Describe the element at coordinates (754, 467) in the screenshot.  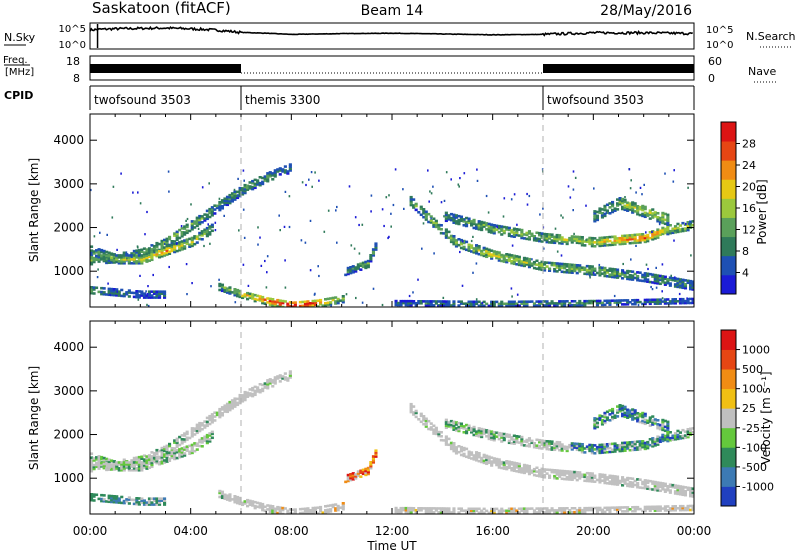
I see `velocity-colorbar-label: -500` at that location.